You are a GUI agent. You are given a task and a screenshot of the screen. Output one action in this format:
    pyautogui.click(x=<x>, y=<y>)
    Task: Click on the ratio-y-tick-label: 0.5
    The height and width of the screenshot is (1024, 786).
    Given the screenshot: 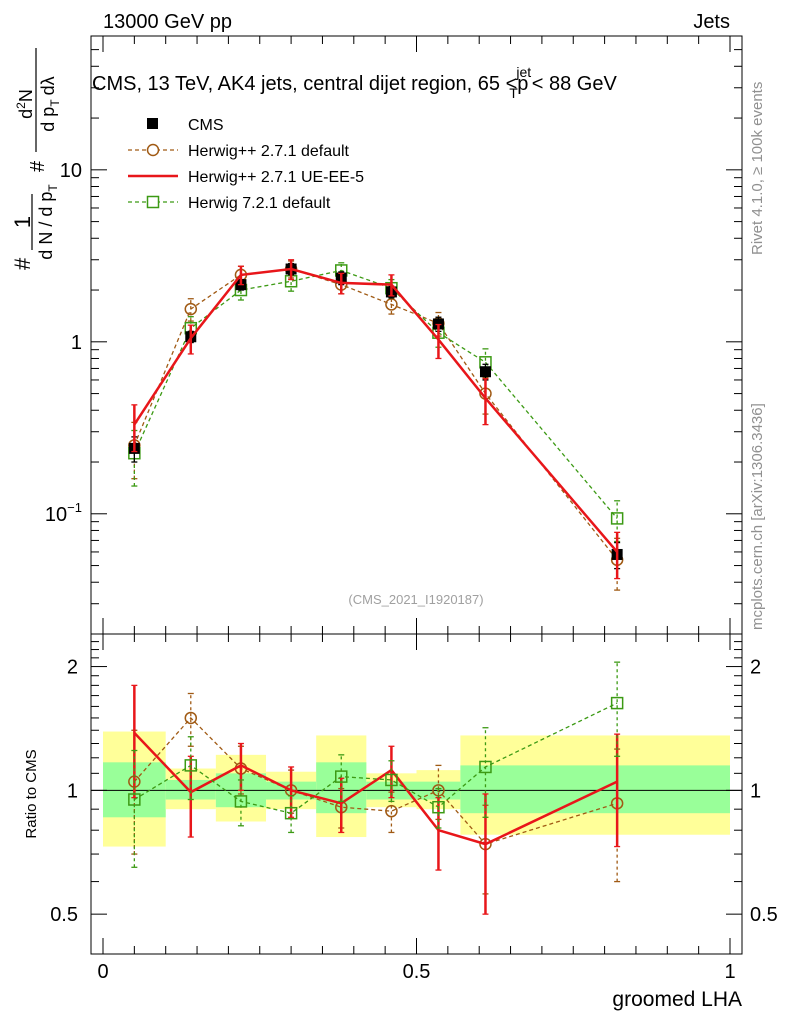 What is the action you would take?
    pyautogui.click(x=64, y=915)
    